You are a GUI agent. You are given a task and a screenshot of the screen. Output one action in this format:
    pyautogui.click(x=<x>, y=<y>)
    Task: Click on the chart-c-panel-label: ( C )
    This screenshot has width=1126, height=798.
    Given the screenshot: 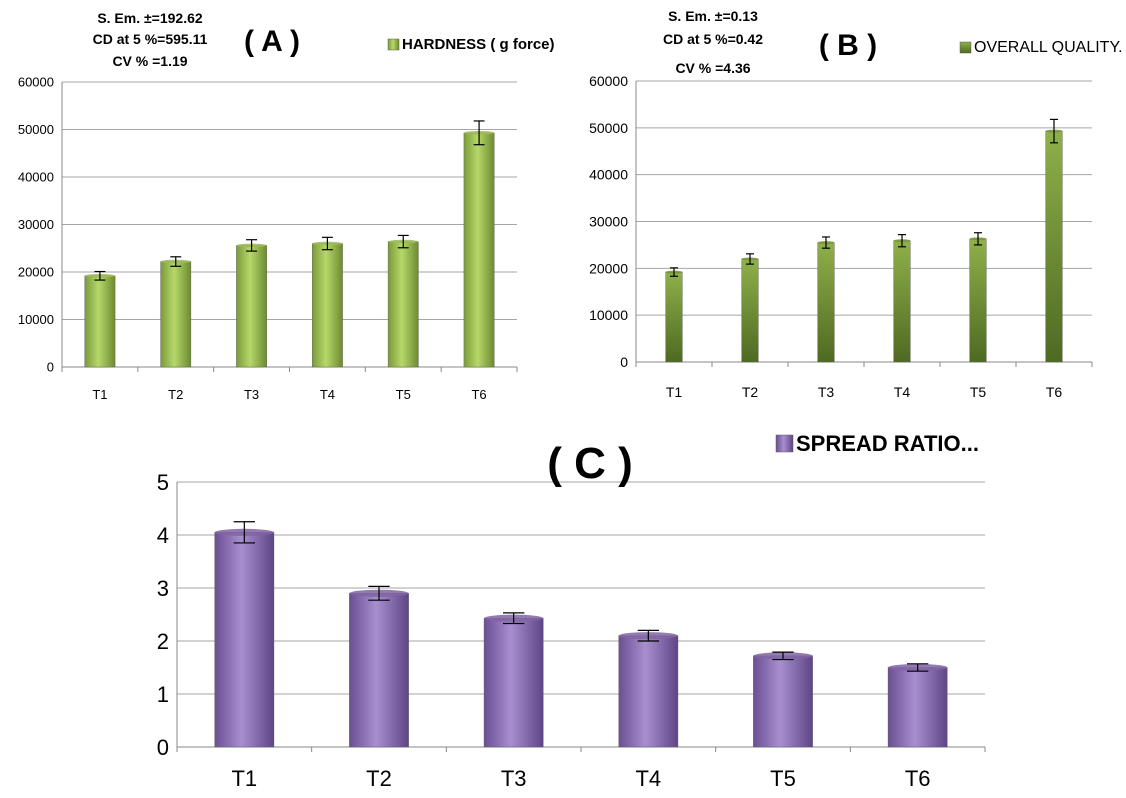 What is the action you would take?
    pyautogui.click(x=590, y=463)
    